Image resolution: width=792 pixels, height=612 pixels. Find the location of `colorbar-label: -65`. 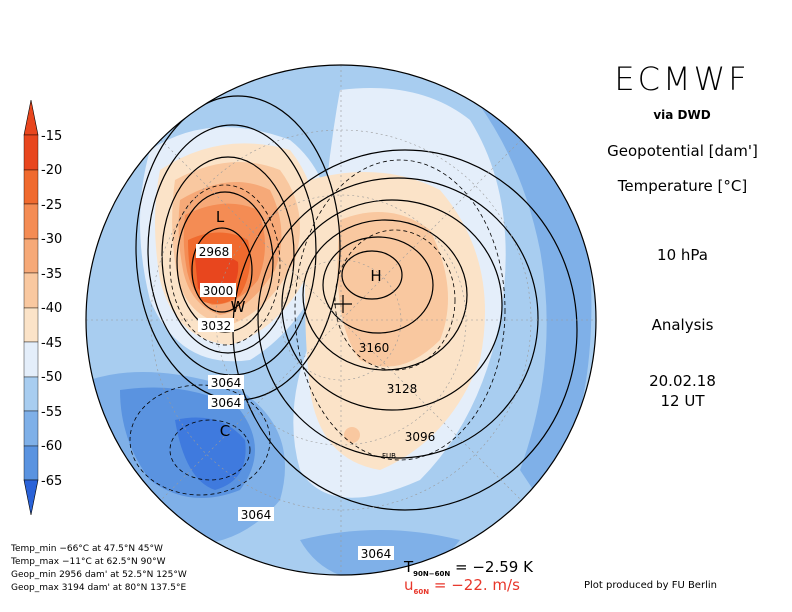

colorbar-label: -65 is located at coordinates (51, 481).